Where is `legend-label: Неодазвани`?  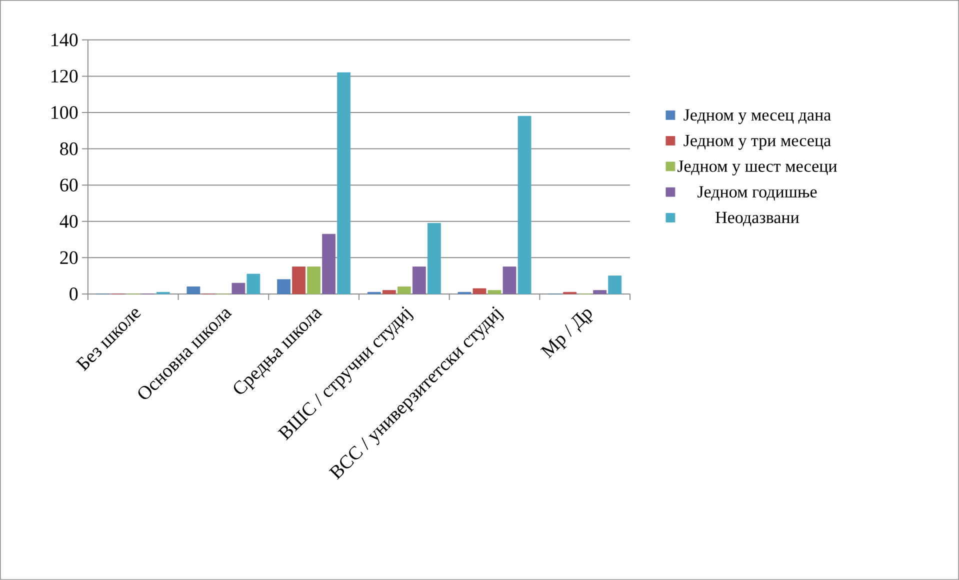 legend-label: Неодазвани is located at coordinates (758, 219).